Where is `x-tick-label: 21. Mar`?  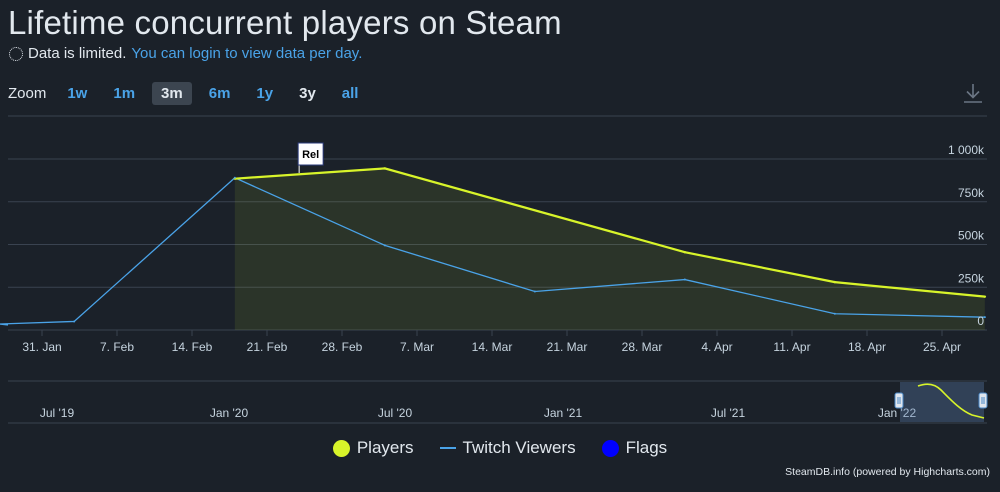 x-tick-label: 21. Mar is located at coordinates (567, 347).